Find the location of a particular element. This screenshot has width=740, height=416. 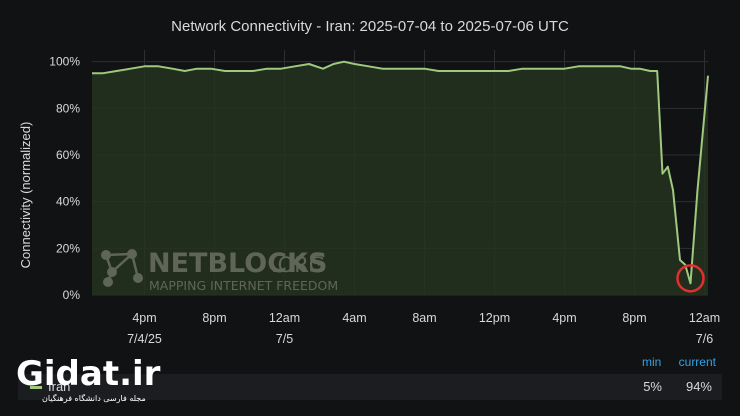

legend-col-min: min is located at coordinates (651, 362).